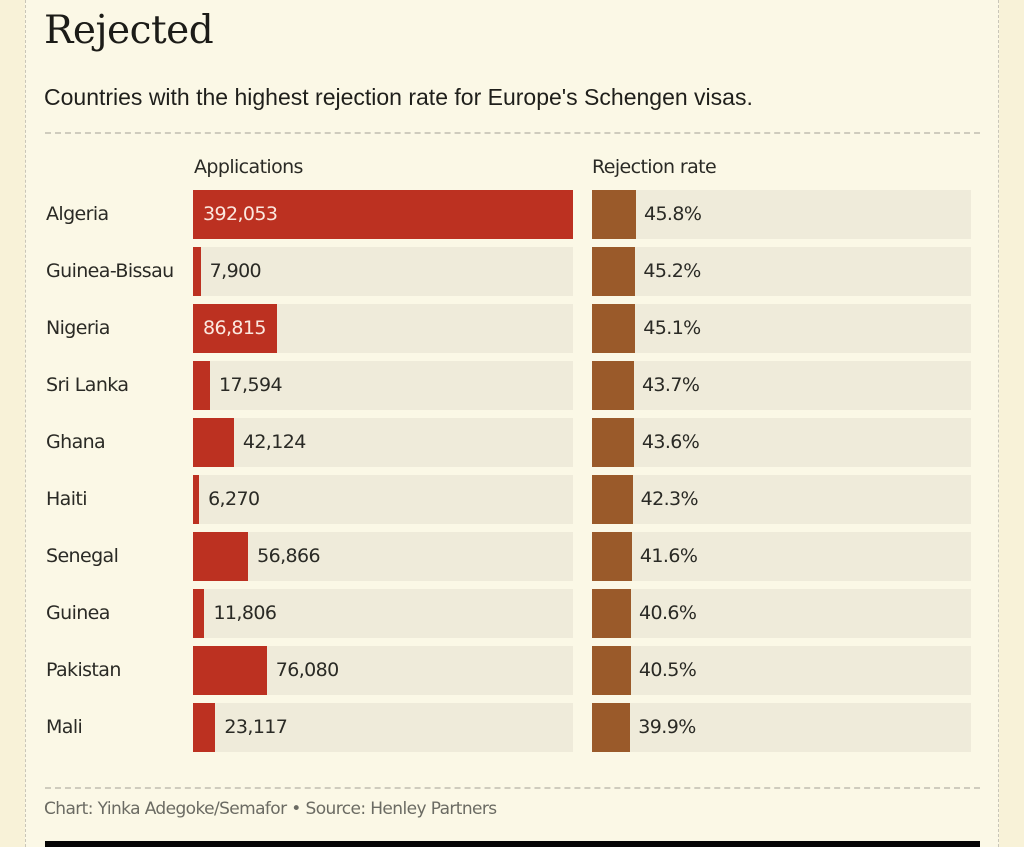  I want to click on rejection-rate-track: 45.2%, so click(781, 271).